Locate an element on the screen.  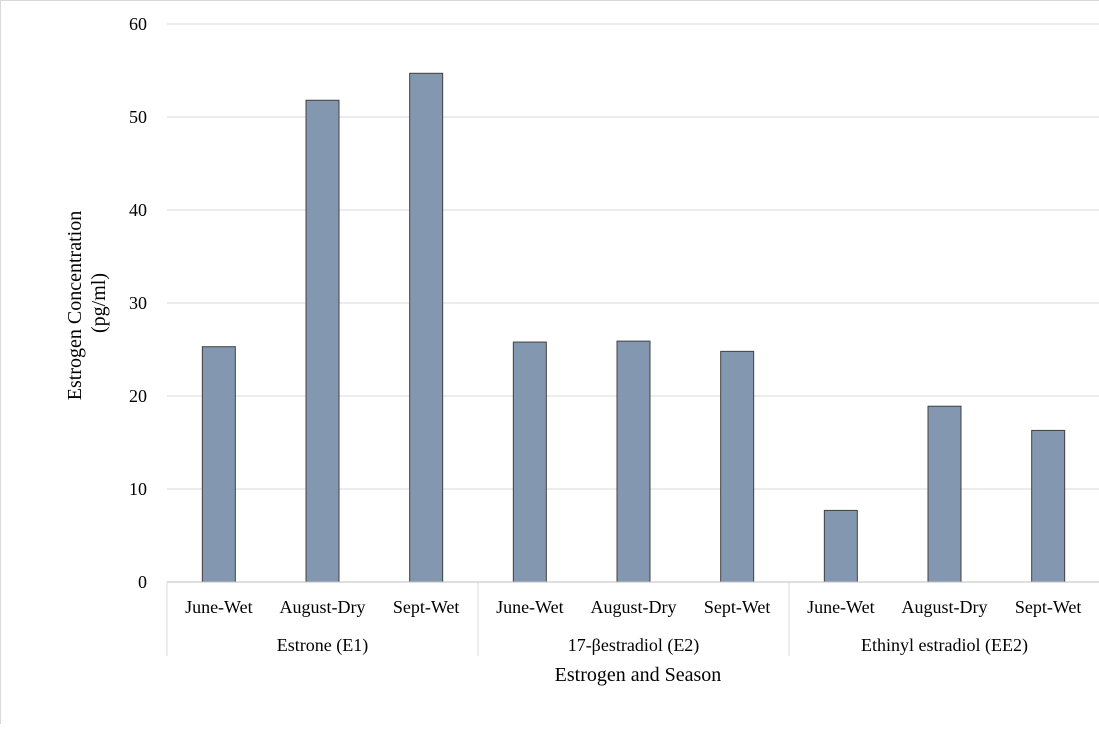
x-group-label: Ethinyl estradiol (EE2) is located at coordinates (944, 645).